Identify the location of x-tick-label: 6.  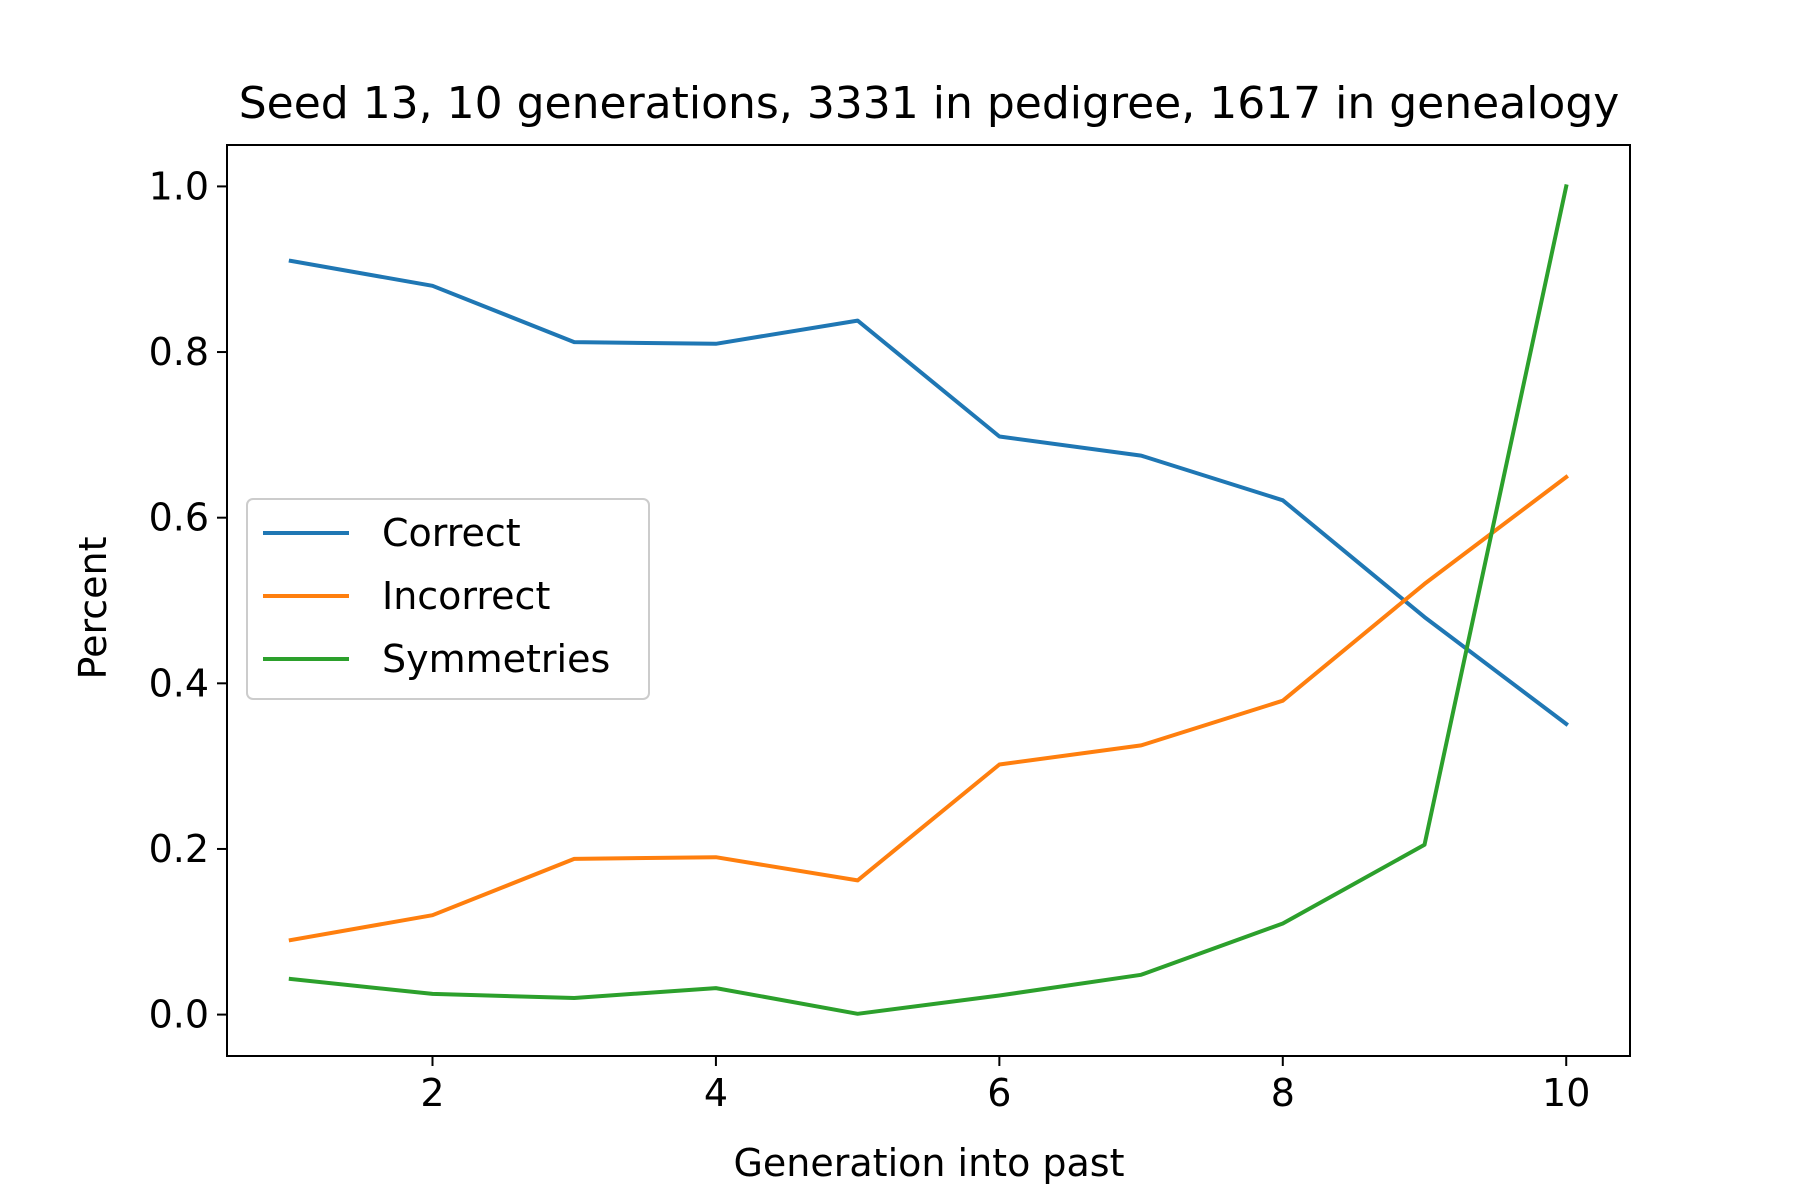
(999, 1093).